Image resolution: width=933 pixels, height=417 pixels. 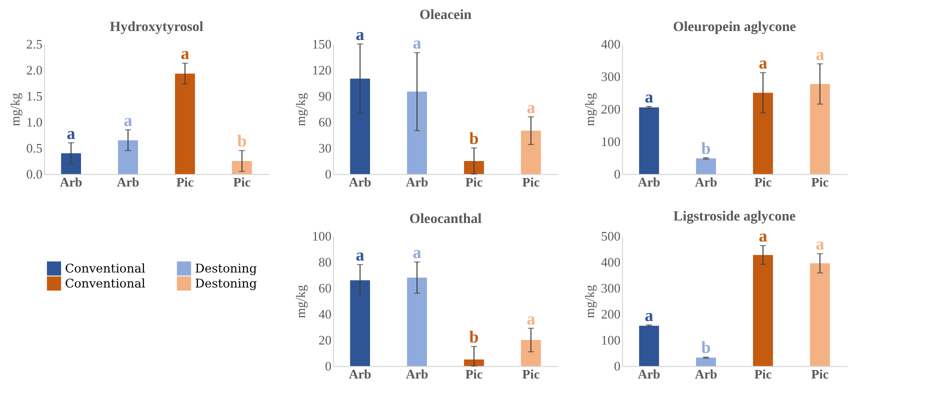 What do you see at coordinates (34, 96) in the screenshot?
I see `y-tick-label: 1.5` at bounding box center [34, 96].